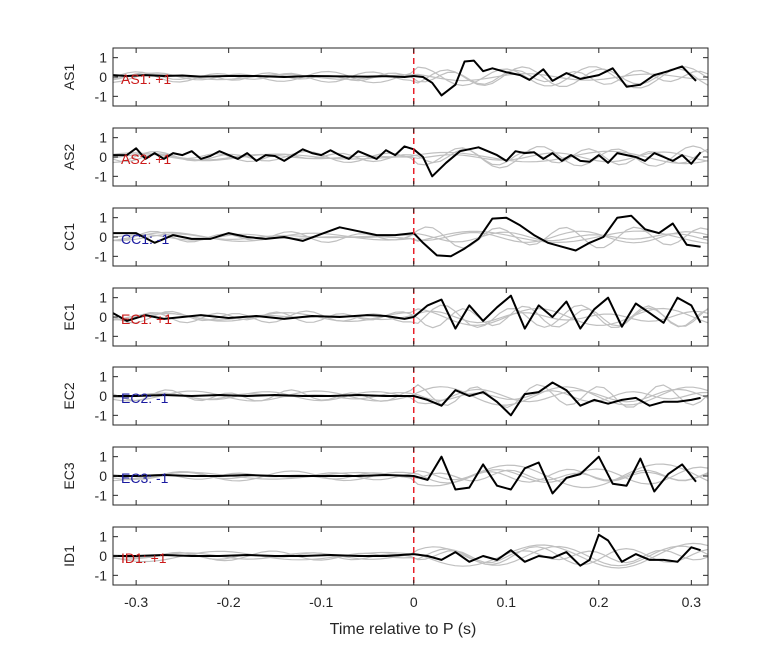  Describe the element at coordinates (145, 398) in the screenshot. I see `polarity-annotation: EC2: -1` at that location.